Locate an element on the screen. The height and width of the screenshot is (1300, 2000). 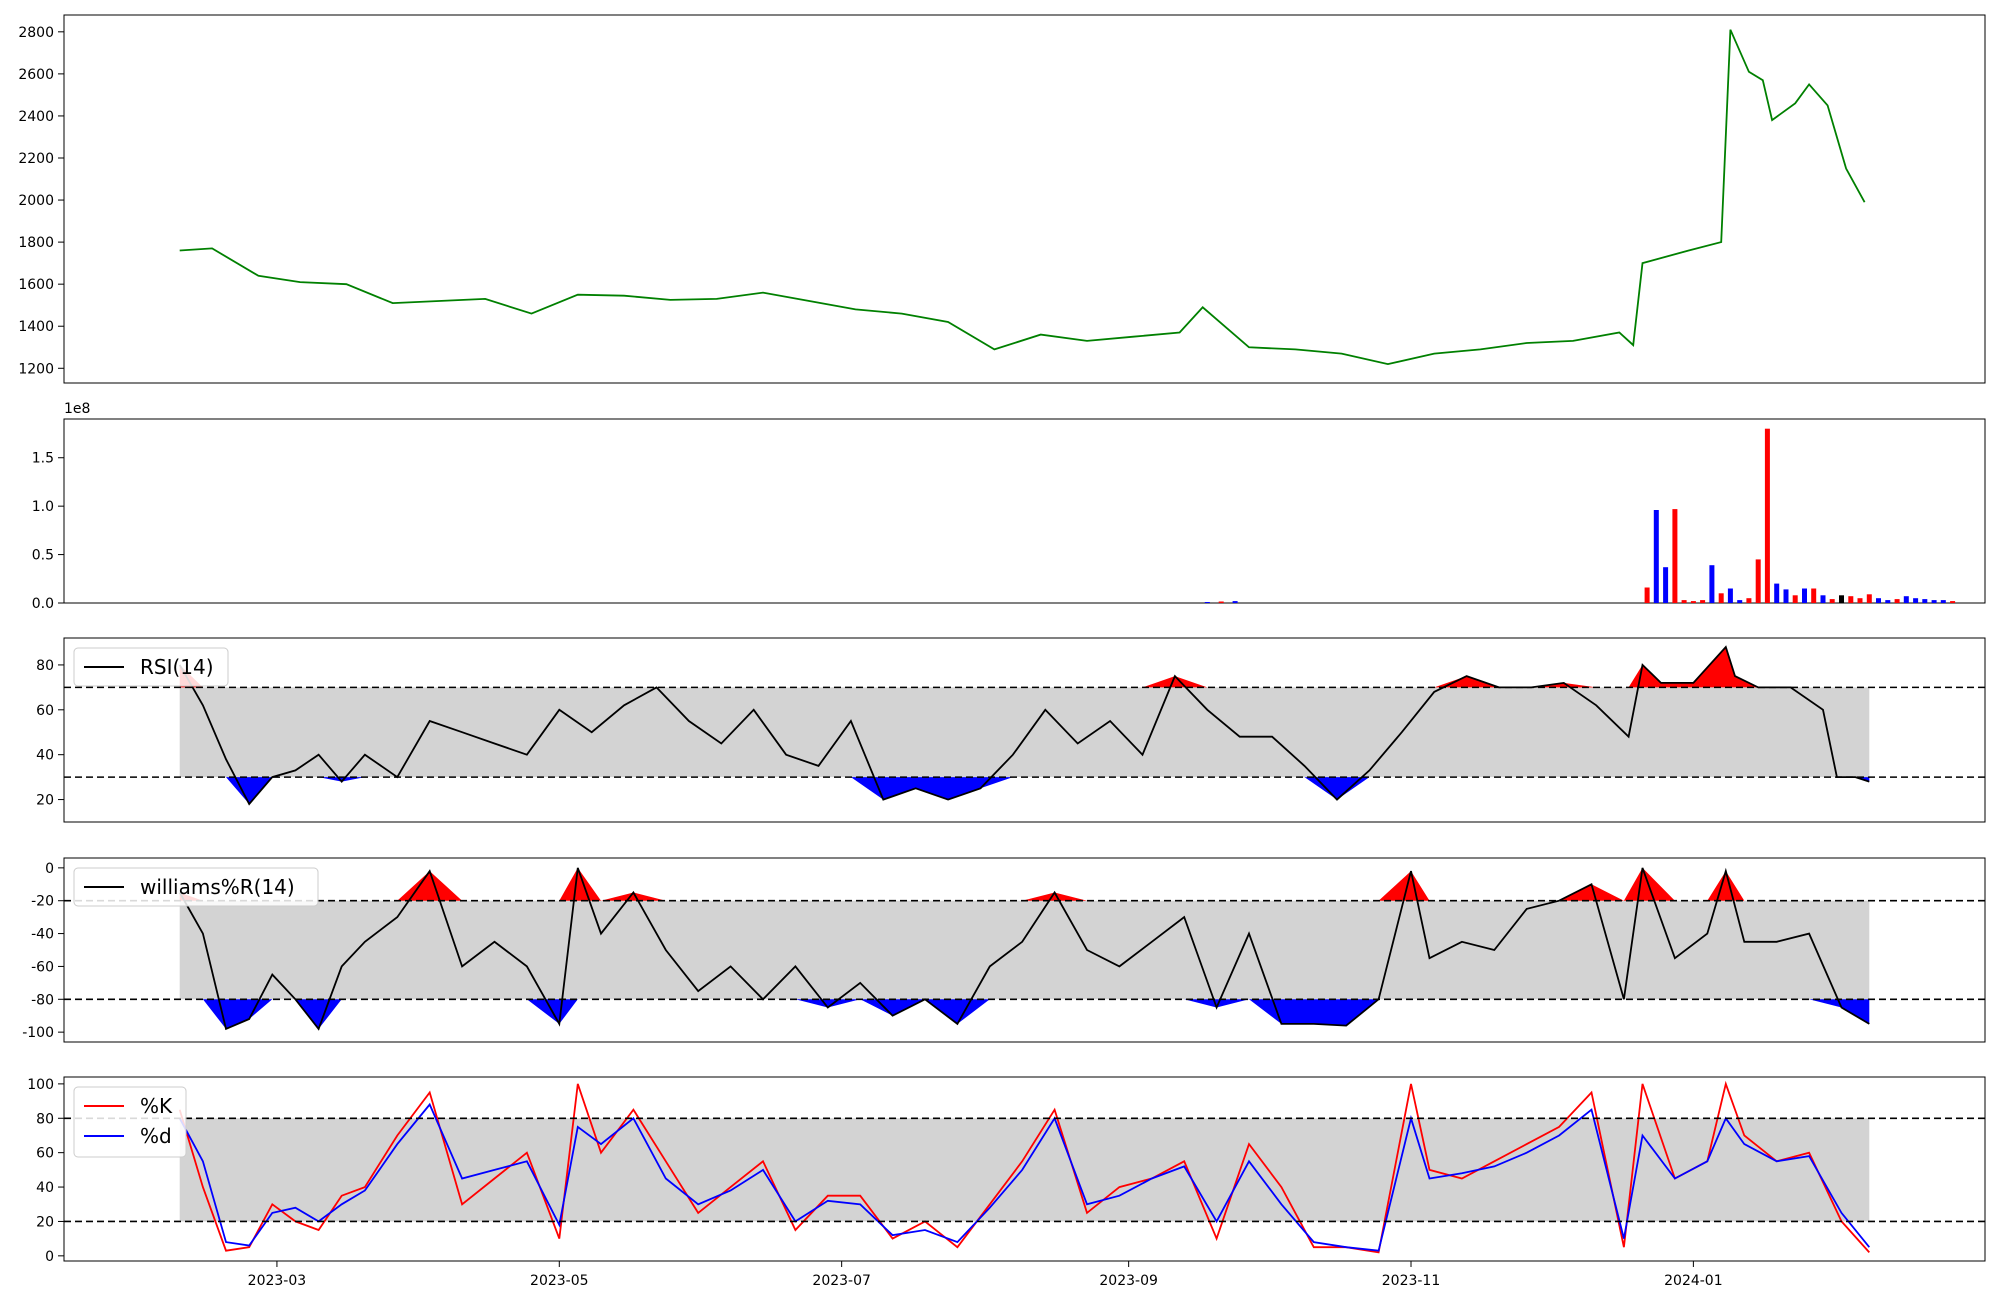
y-tick-label: 0.5 is located at coordinates (43, 556).